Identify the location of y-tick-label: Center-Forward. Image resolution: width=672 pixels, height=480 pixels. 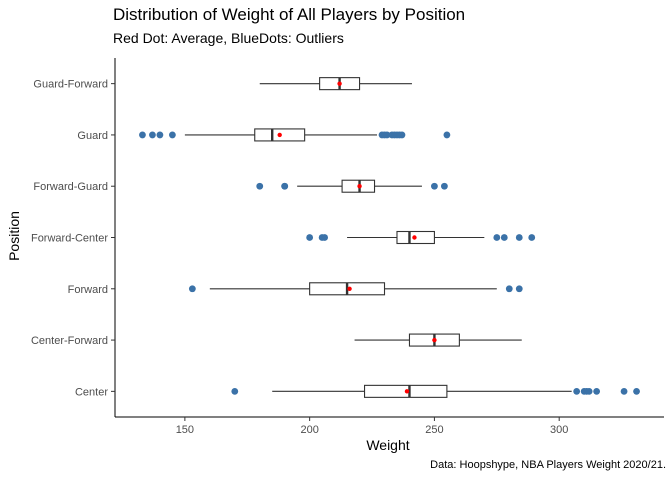
(69, 341).